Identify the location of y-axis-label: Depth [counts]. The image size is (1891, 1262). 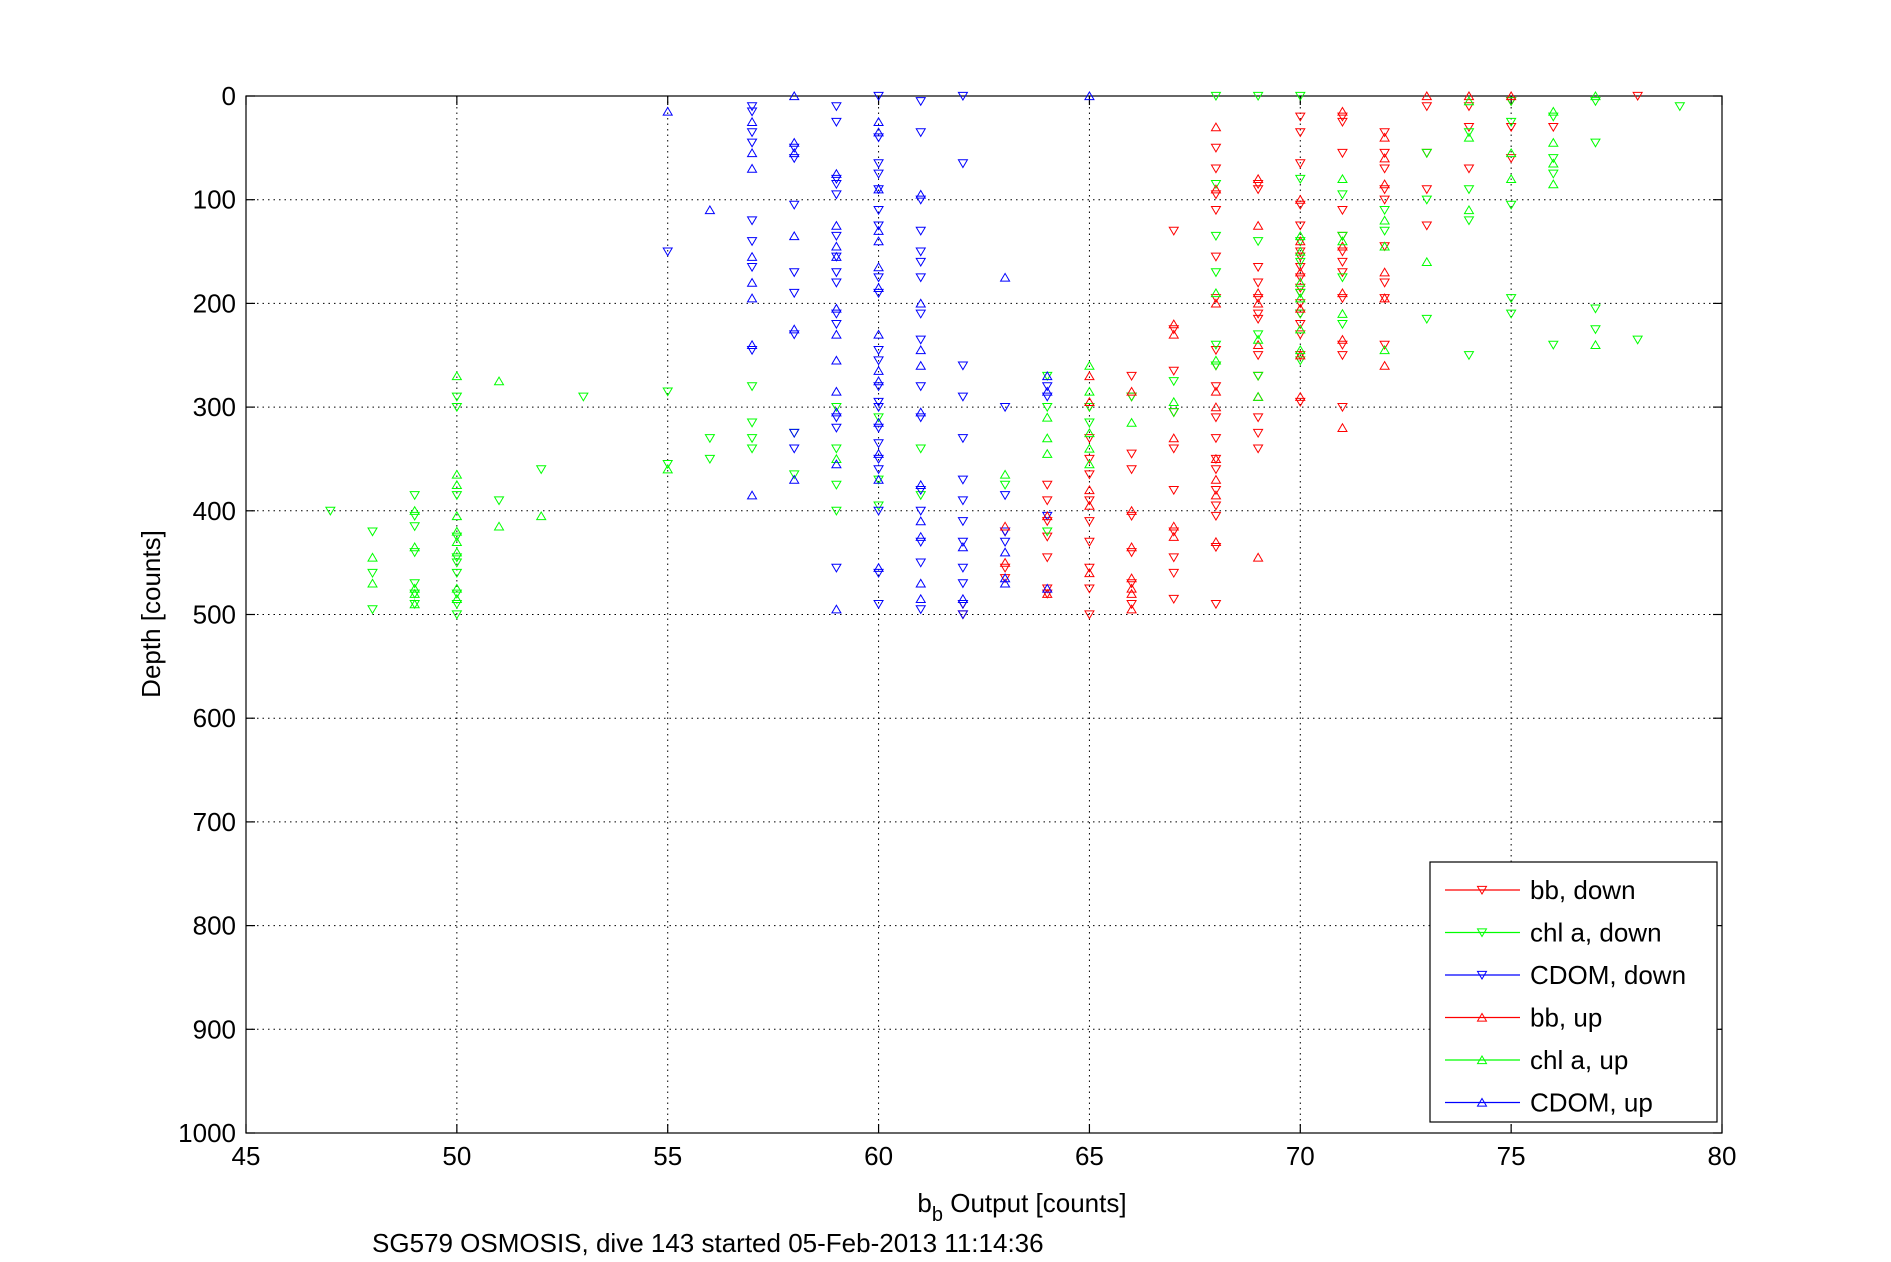
(151, 614).